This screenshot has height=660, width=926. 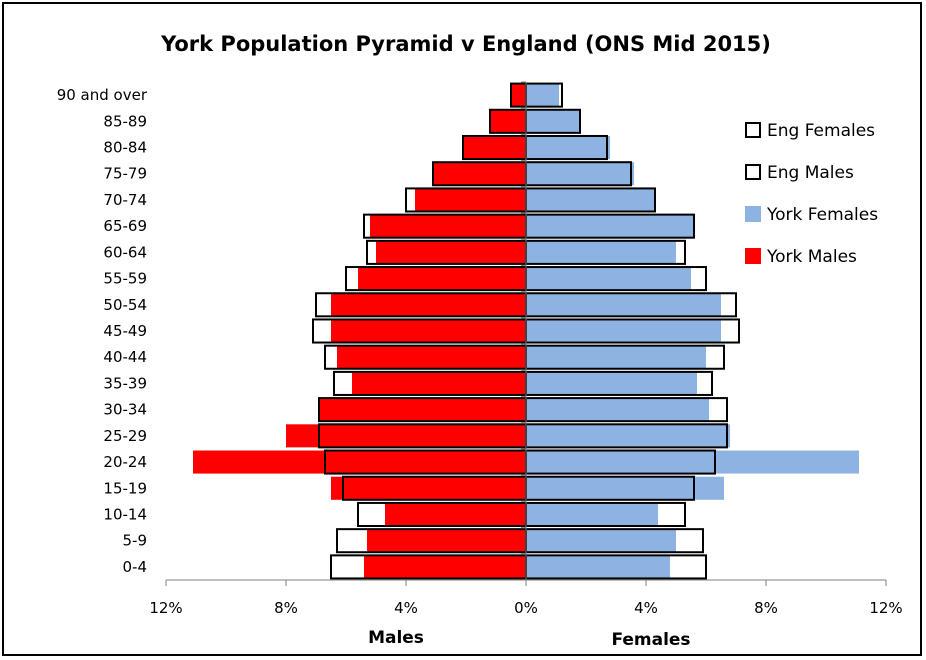 I want to click on legend-swatch-york-males, so click(x=753, y=256).